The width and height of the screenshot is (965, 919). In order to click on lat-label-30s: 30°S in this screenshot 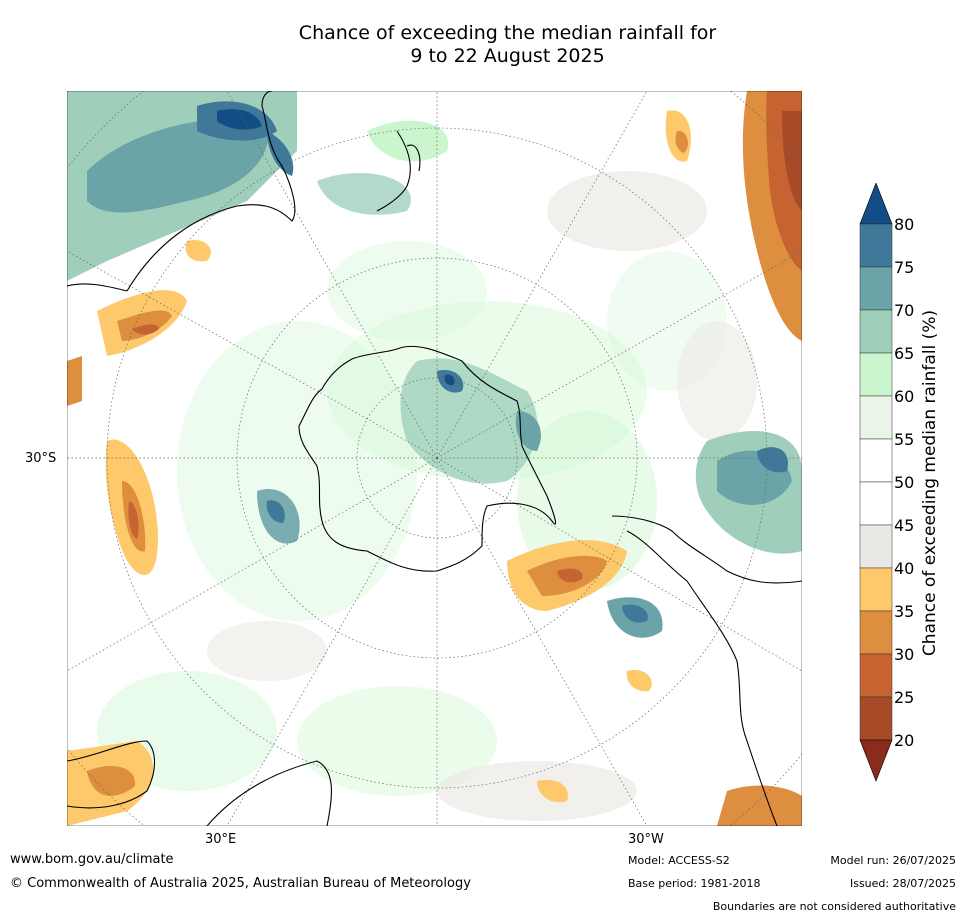, I will do `click(41, 458)`.